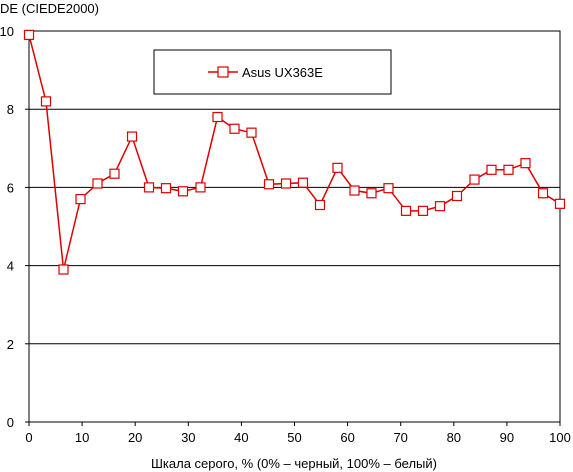  What do you see at coordinates (223, 72) in the screenshot?
I see `legend-marker` at bounding box center [223, 72].